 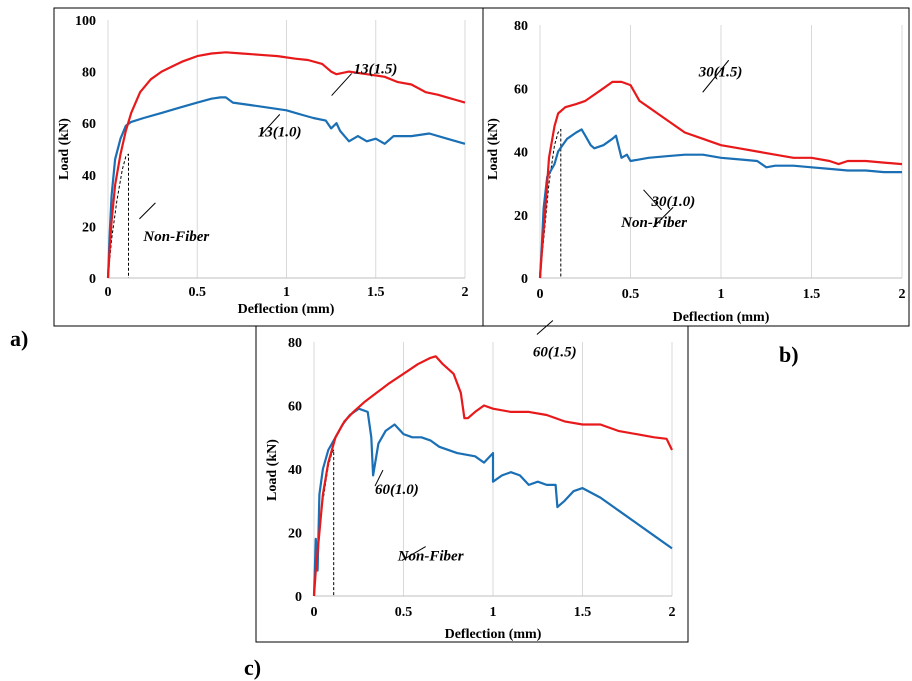 I want to click on panel-label-c: c), so click(x=252, y=667).